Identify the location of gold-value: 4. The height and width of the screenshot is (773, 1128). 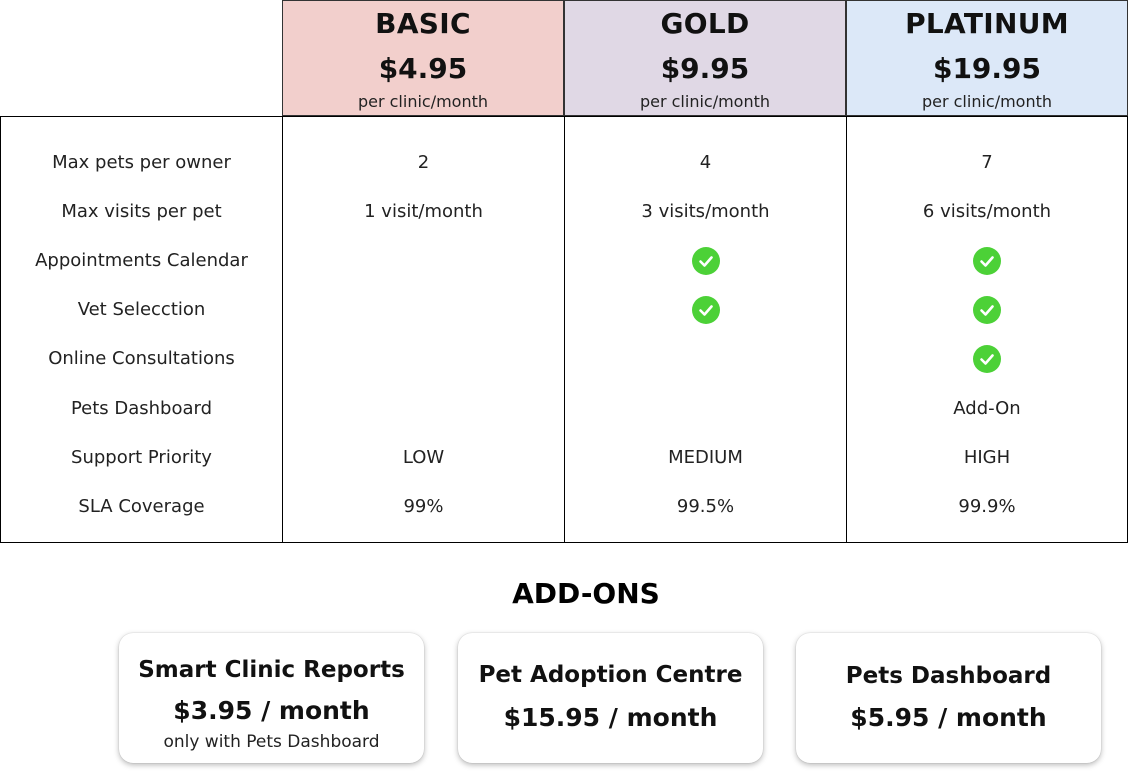
(705, 162).